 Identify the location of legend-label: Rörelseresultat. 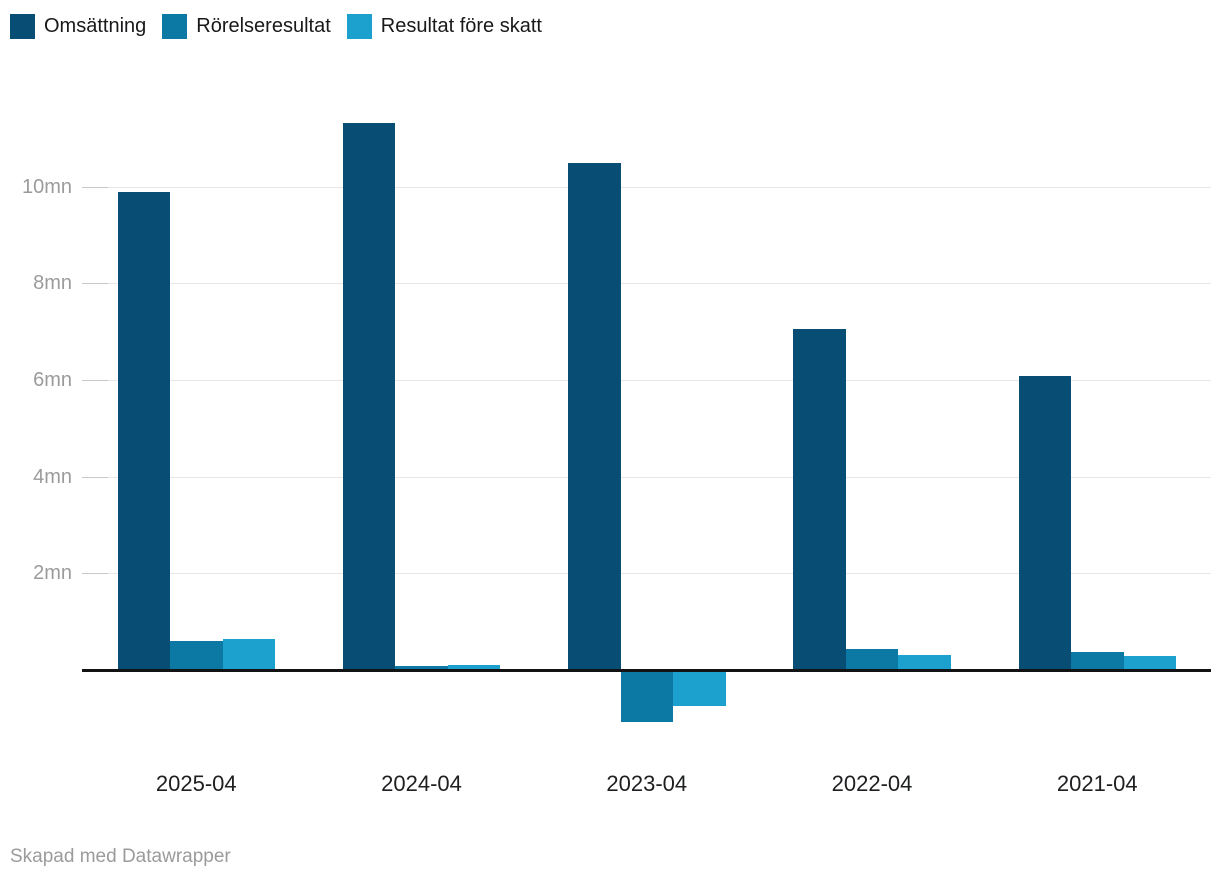
(263, 26).